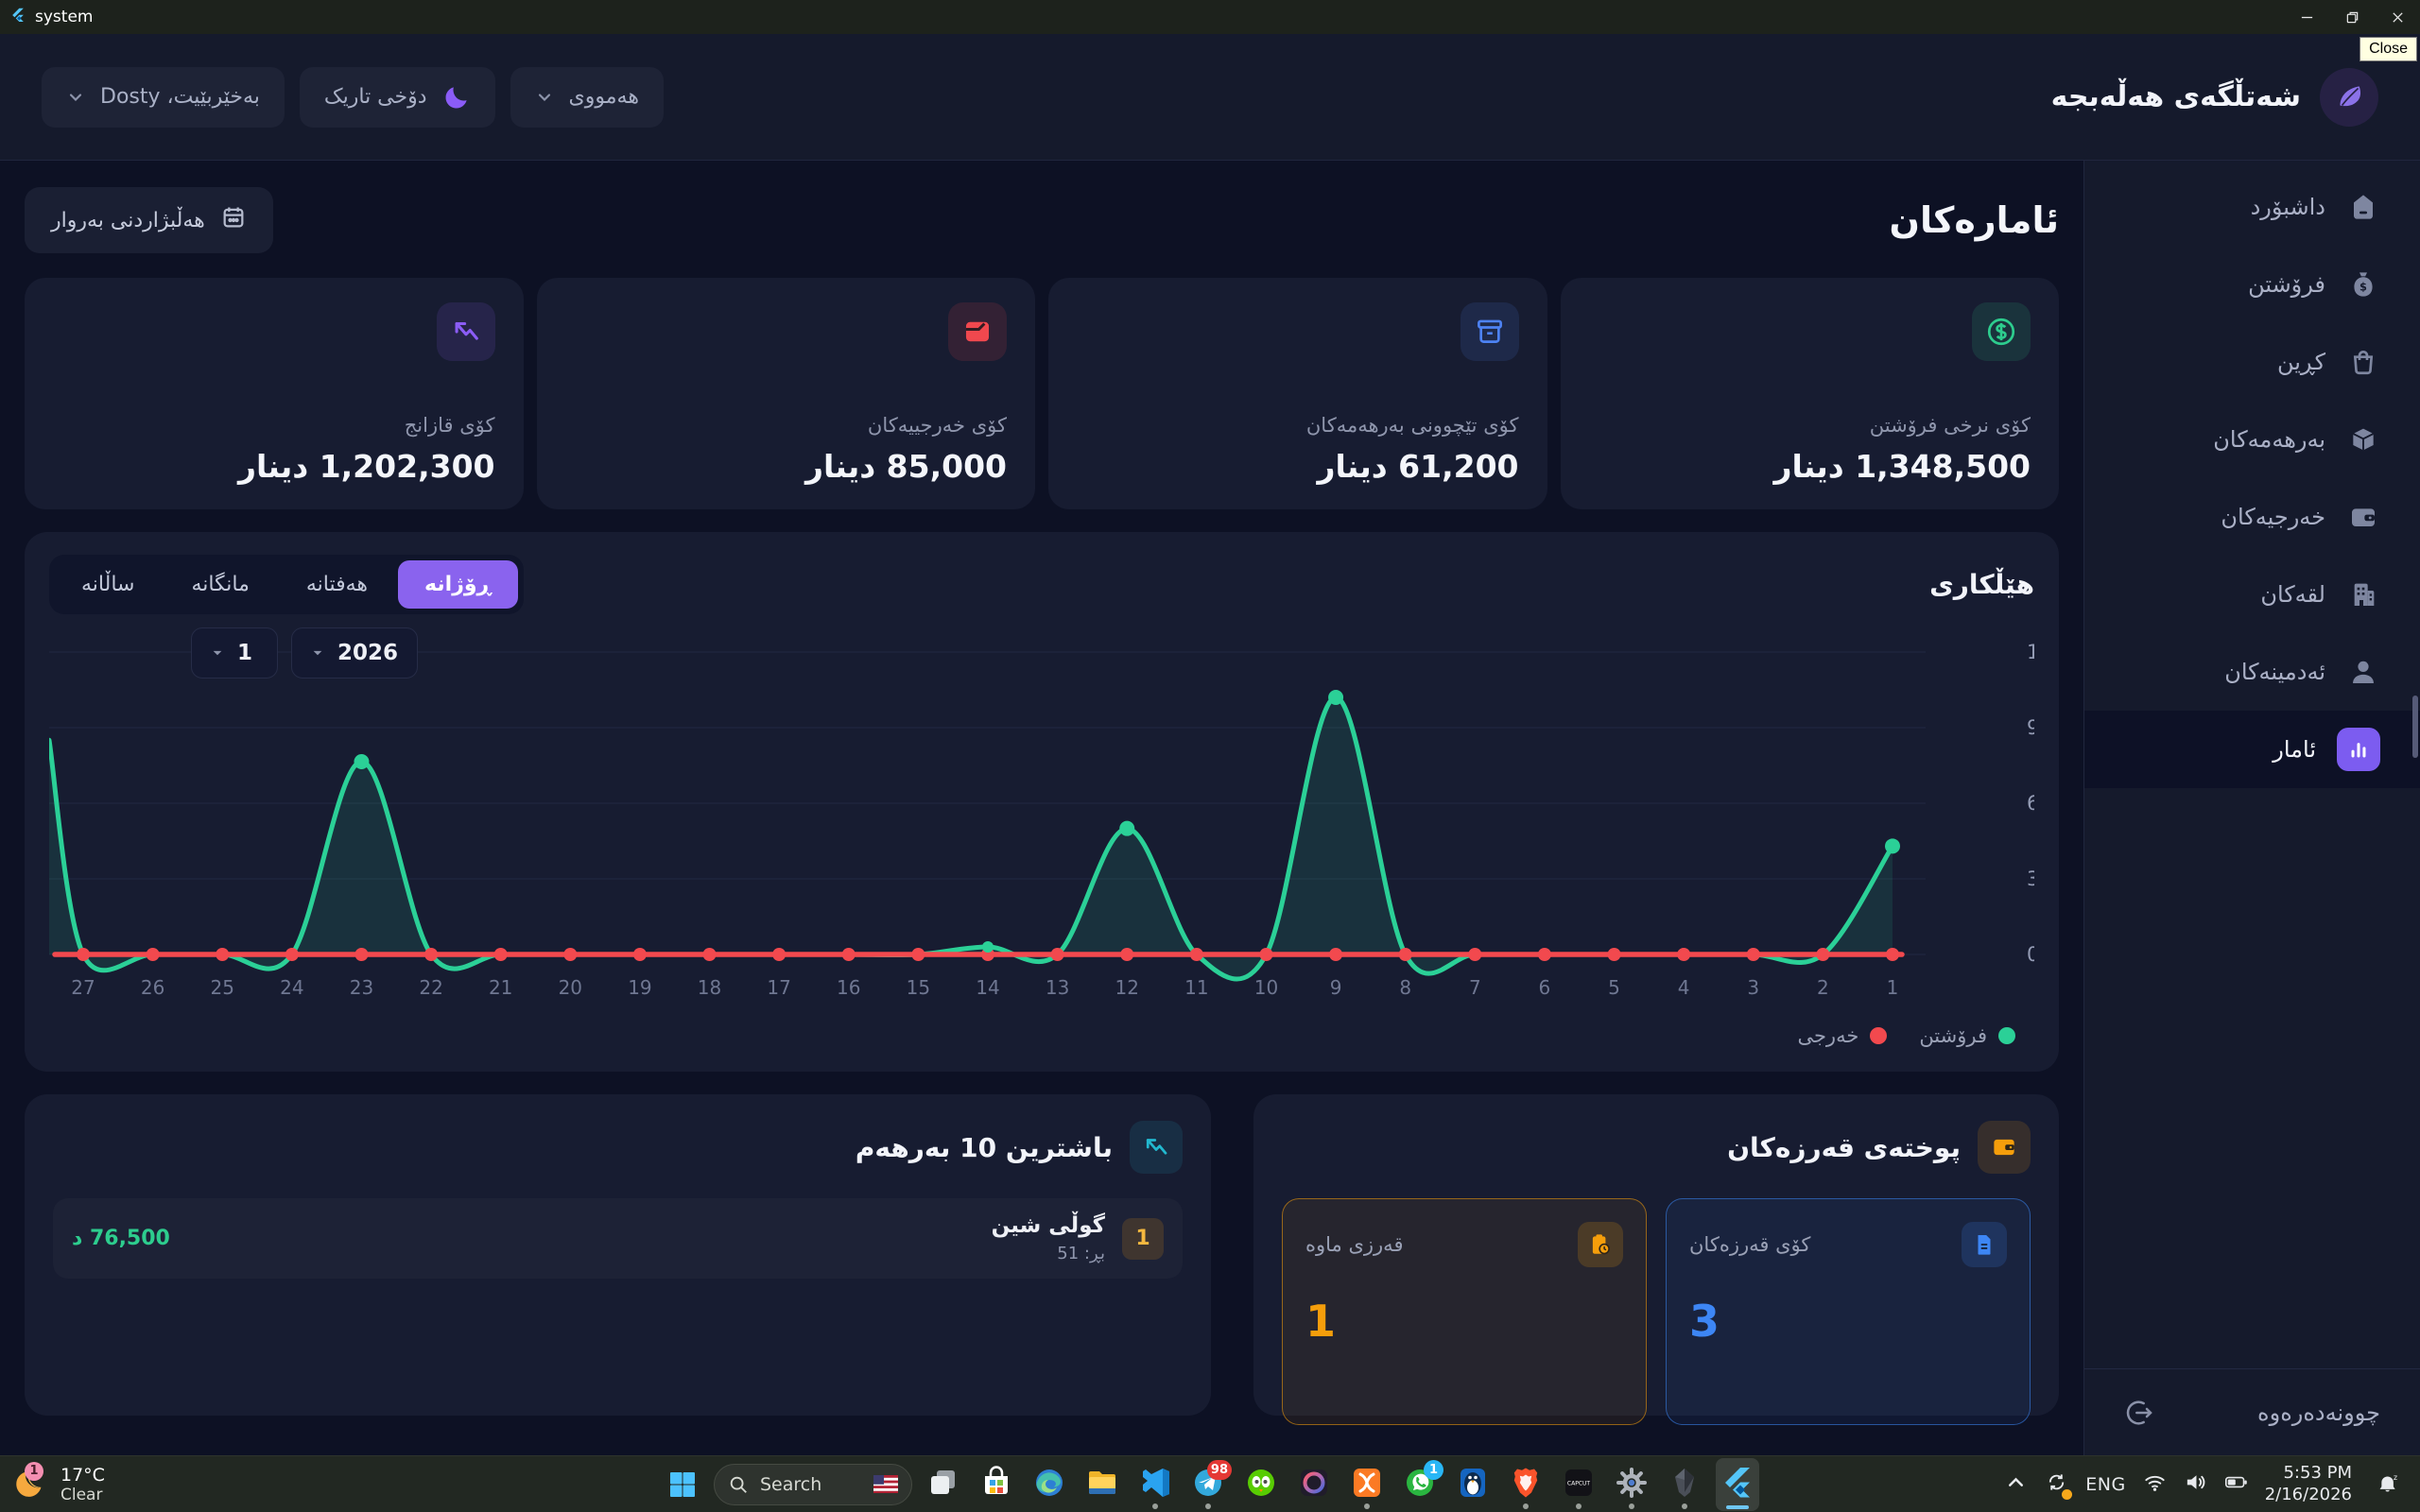  Describe the element at coordinates (1210, 17) in the screenshot. I see `os-titlebar: system` at that location.